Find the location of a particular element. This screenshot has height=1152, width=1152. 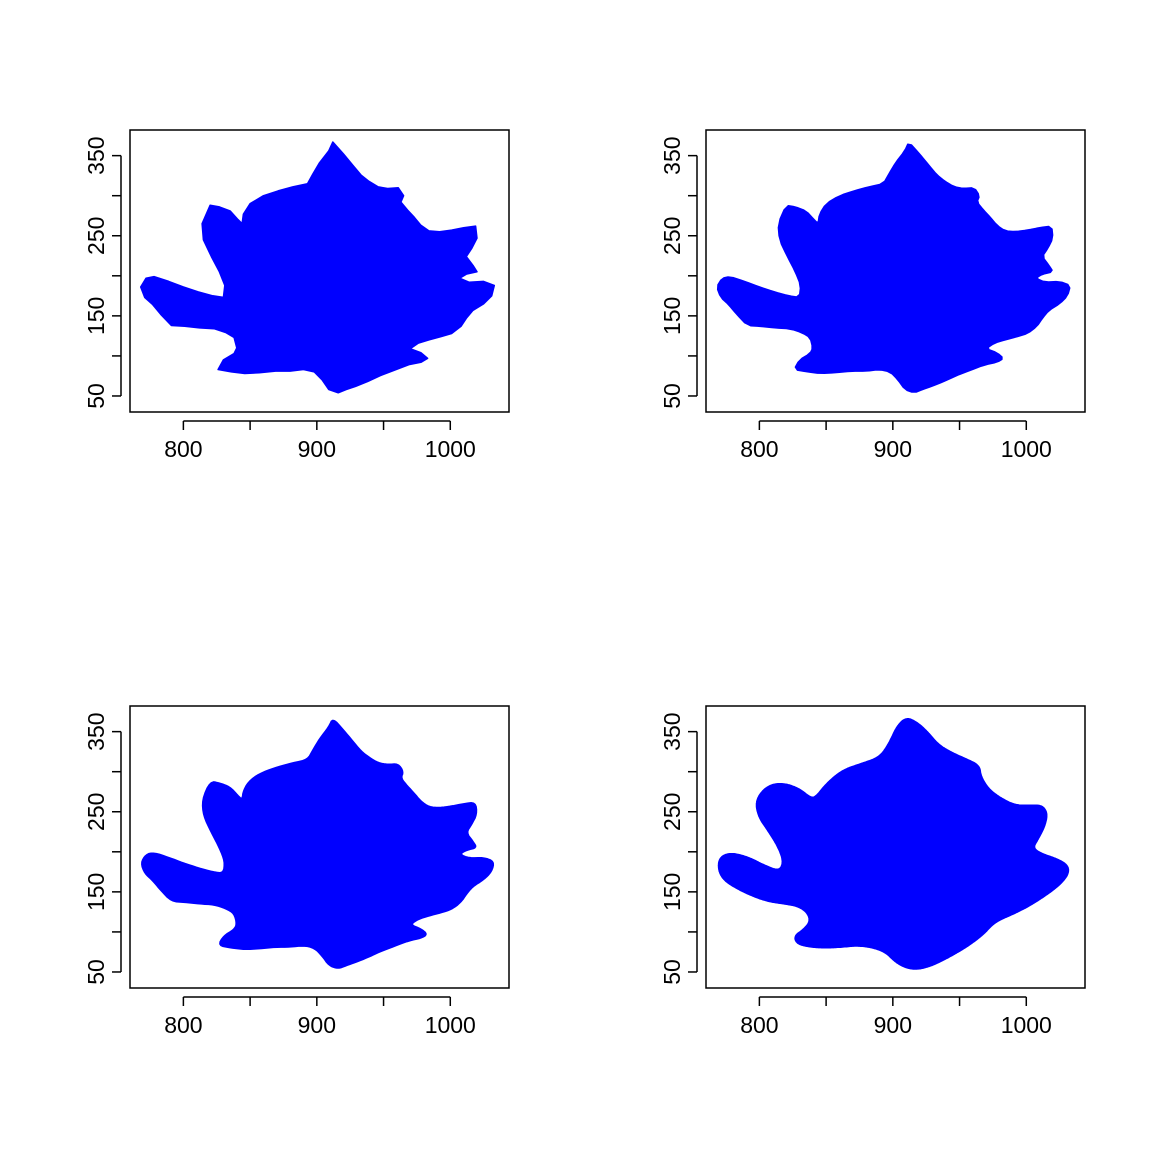

panel-bottom-right: 800 900 1000 50 150 250 350 is located at coordinates (872, 871).